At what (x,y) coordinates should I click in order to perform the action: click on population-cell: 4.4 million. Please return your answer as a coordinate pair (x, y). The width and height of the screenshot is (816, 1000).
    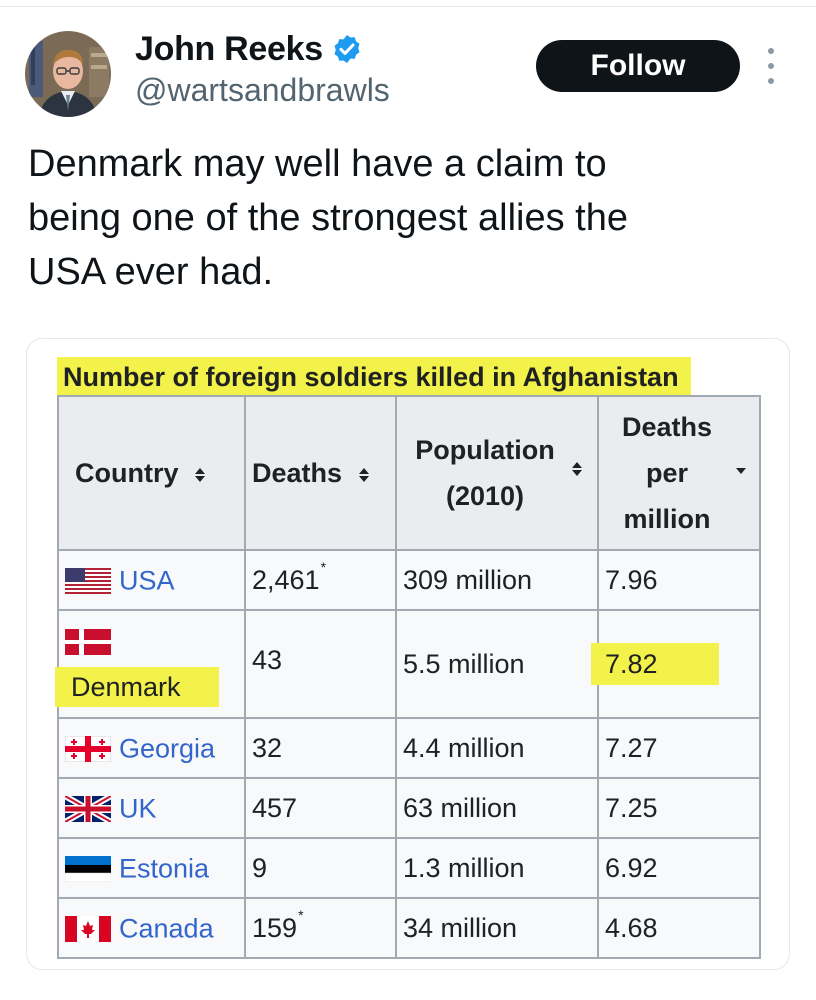
    Looking at the image, I should click on (497, 748).